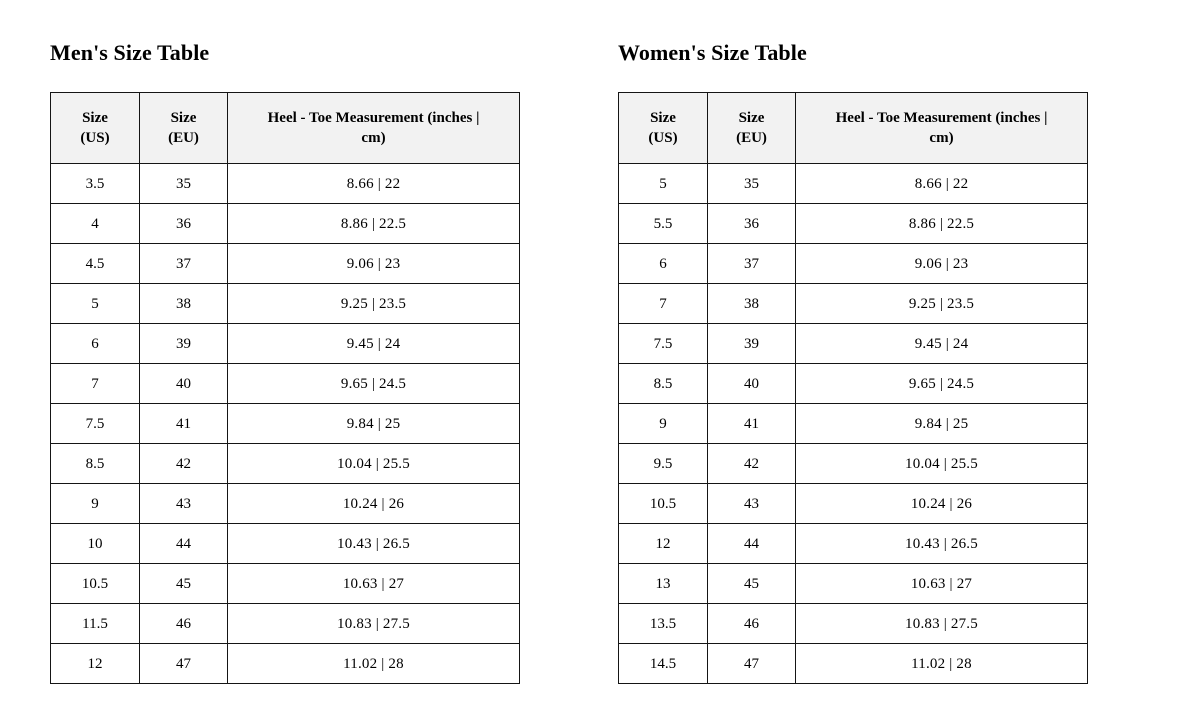 The width and height of the screenshot is (1200, 720). Describe the element at coordinates (285, 583) in the screenshot. I see `table-row: 10.5 45 10.63 | 27` at that location.